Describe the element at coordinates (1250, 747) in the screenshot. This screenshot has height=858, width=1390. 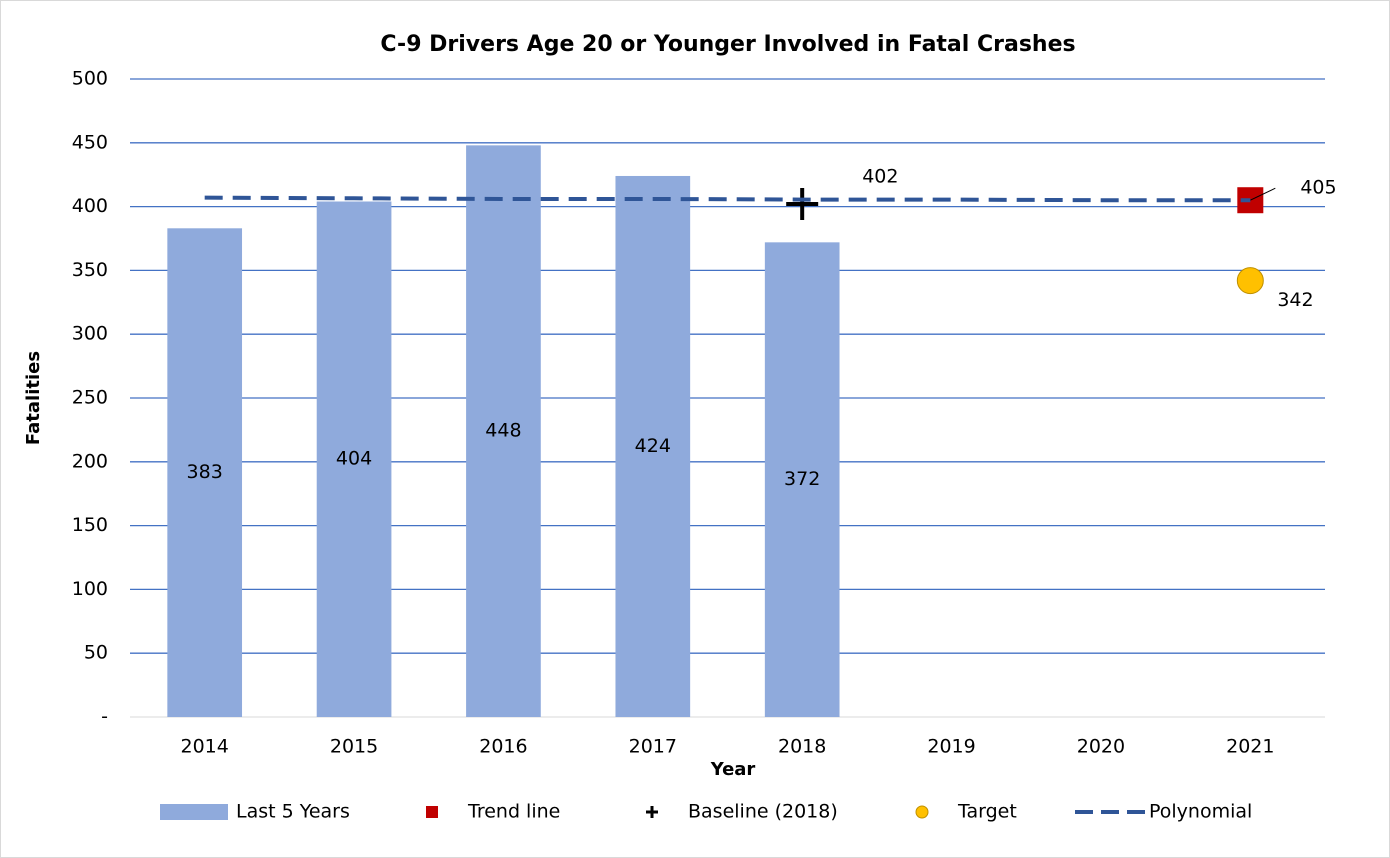
I see `x-tick-label: 2021` at that location.